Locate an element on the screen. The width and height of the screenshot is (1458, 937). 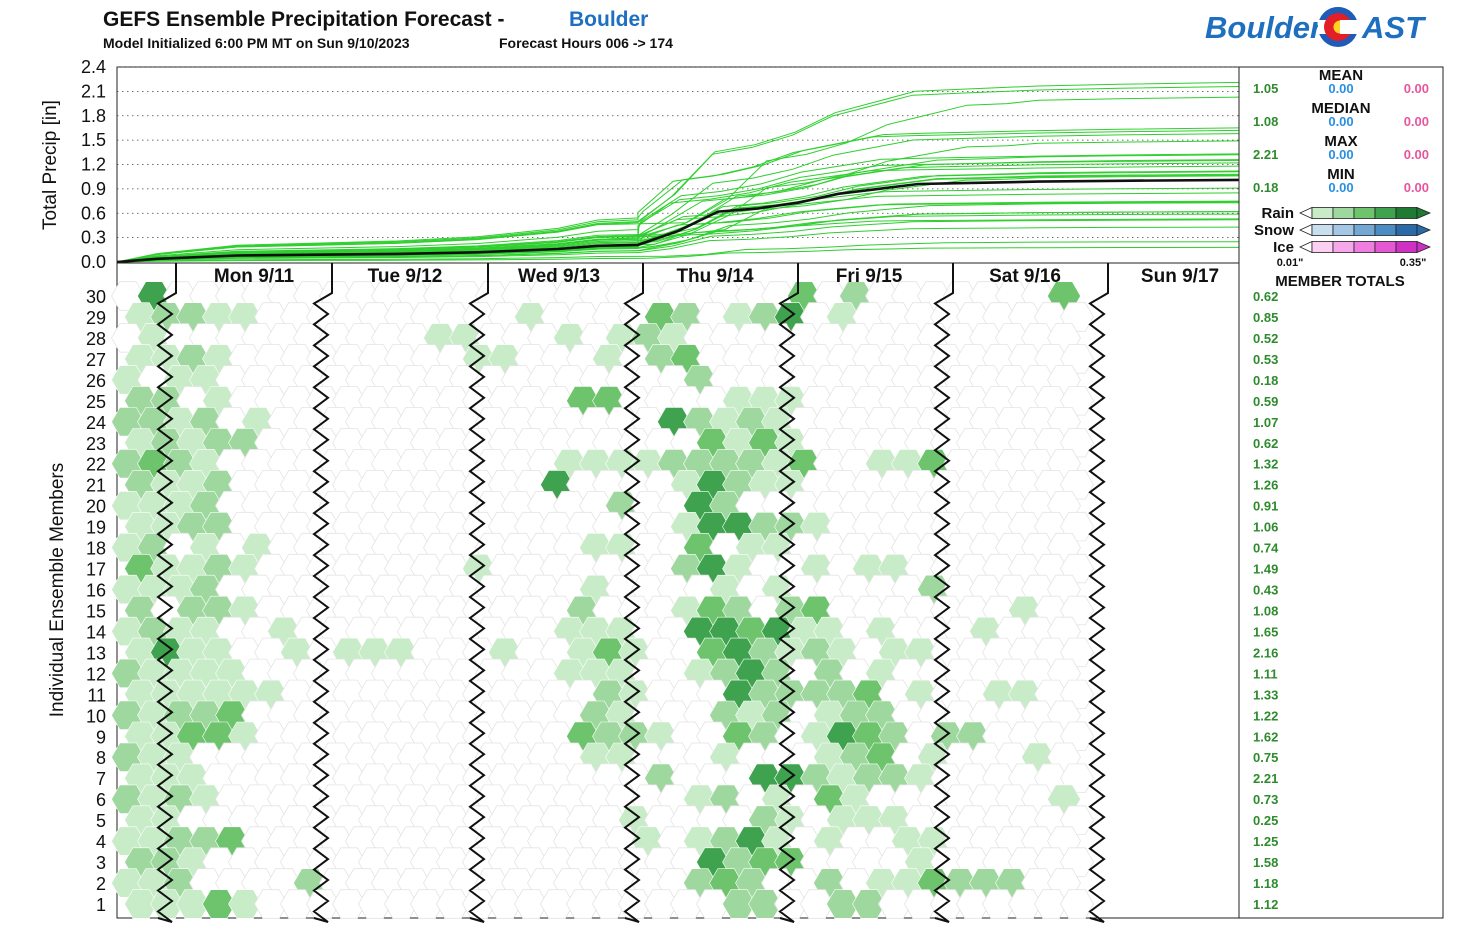
member-label: 30 is located at coordinates (96, 297).